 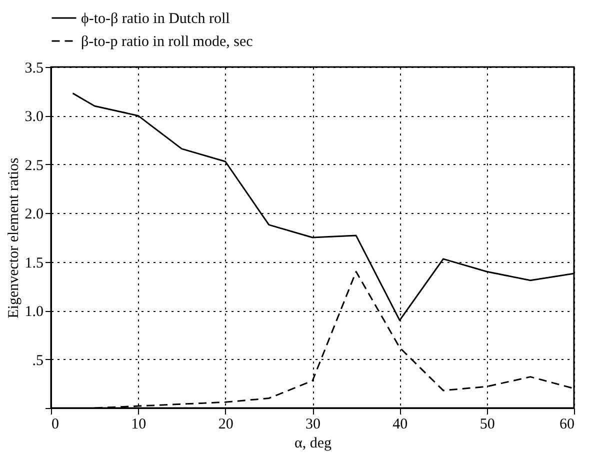 What do you see at coordinates (313, 444) in the screenshot?
I see `x-axis-title: α, deg` at bounding box center [313, 444].